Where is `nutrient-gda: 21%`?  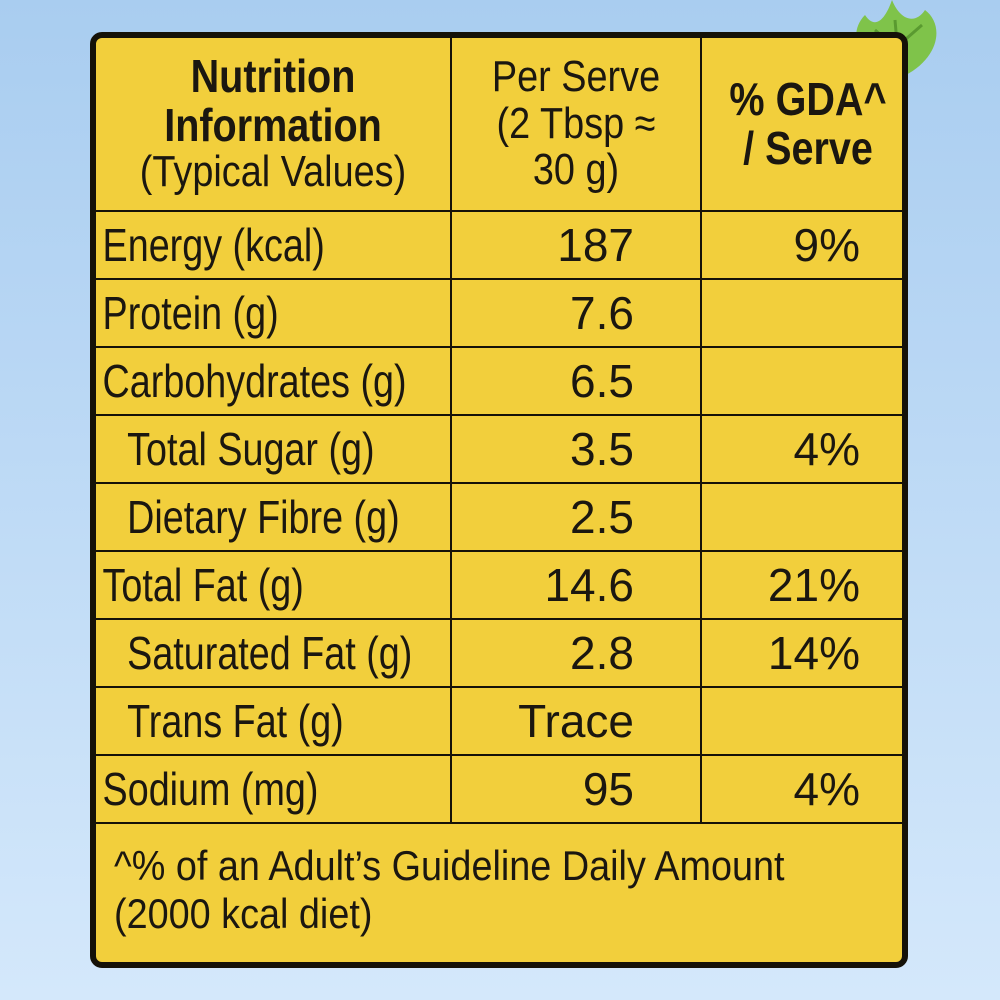
nutrient-gda: 21% is located at coordinates (801, 585).